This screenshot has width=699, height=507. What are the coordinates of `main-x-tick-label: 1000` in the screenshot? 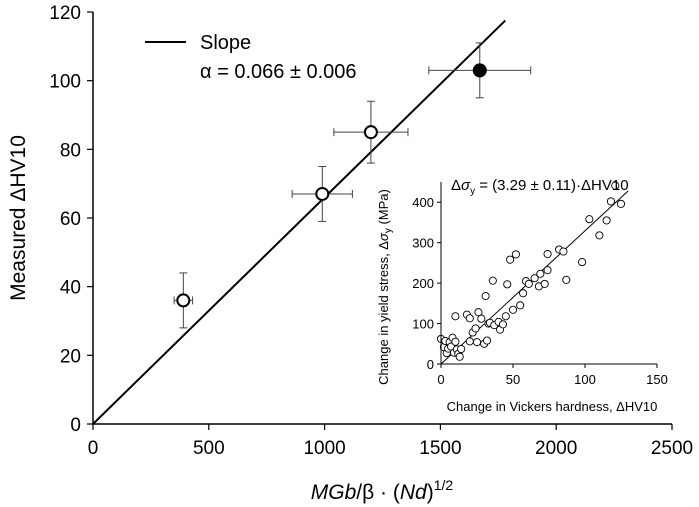 It's located at (324, 448).